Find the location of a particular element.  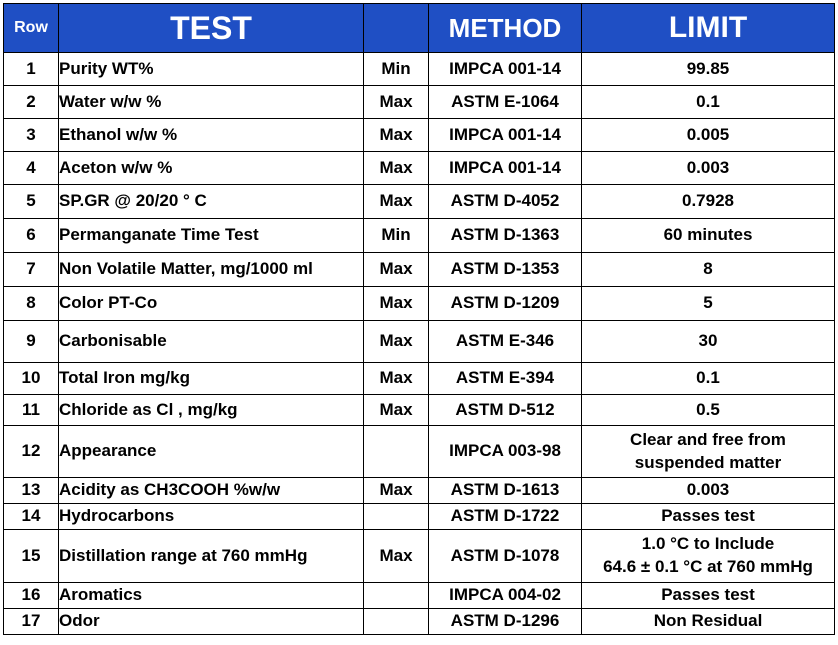

test-name: Permanganate Time Test is located at coordinates (211, 235).